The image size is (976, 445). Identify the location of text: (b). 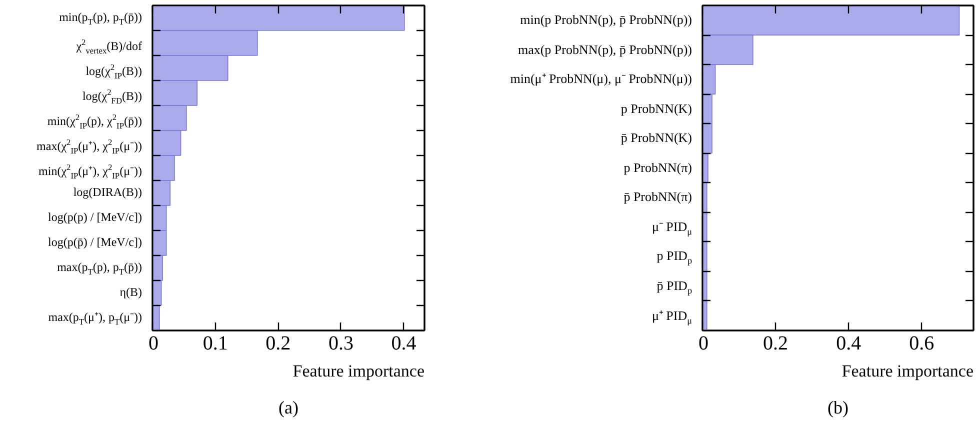
(838, 408).